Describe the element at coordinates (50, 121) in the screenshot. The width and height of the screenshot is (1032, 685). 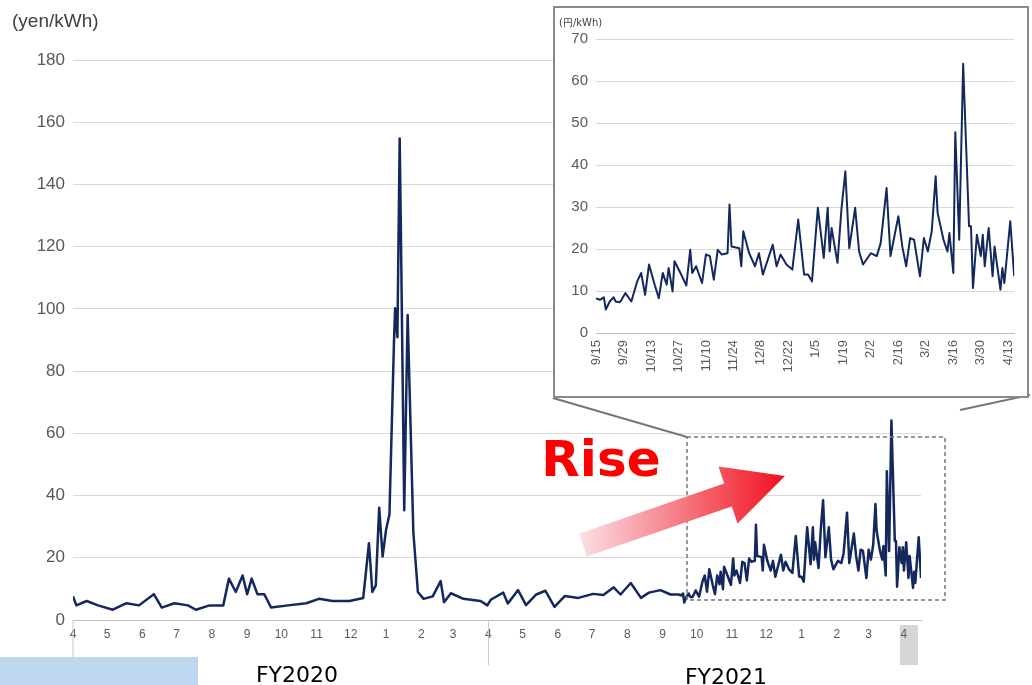
I see `y-tick-label: 160` at that location.